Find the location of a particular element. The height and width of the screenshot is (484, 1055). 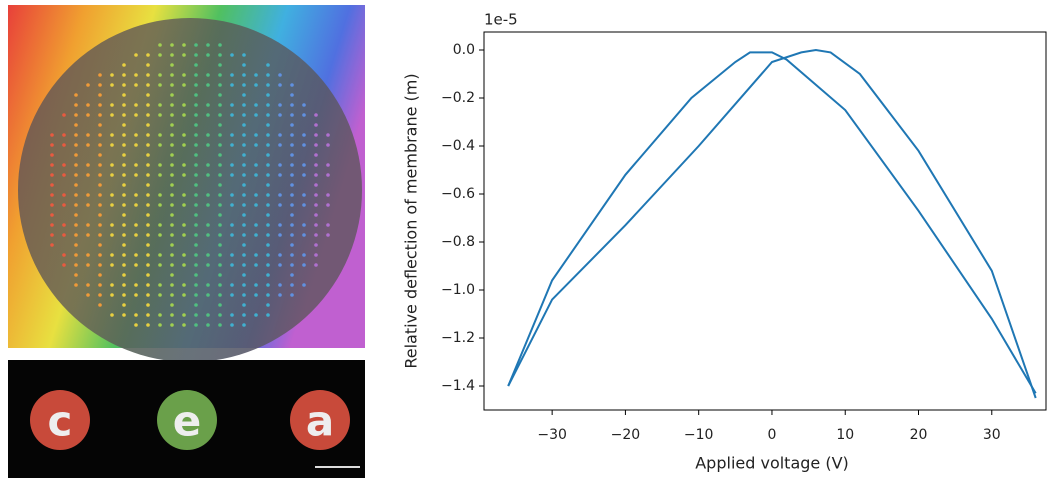

x-axis-label: Applied voltage (V) is located at coordinates (772, 463).